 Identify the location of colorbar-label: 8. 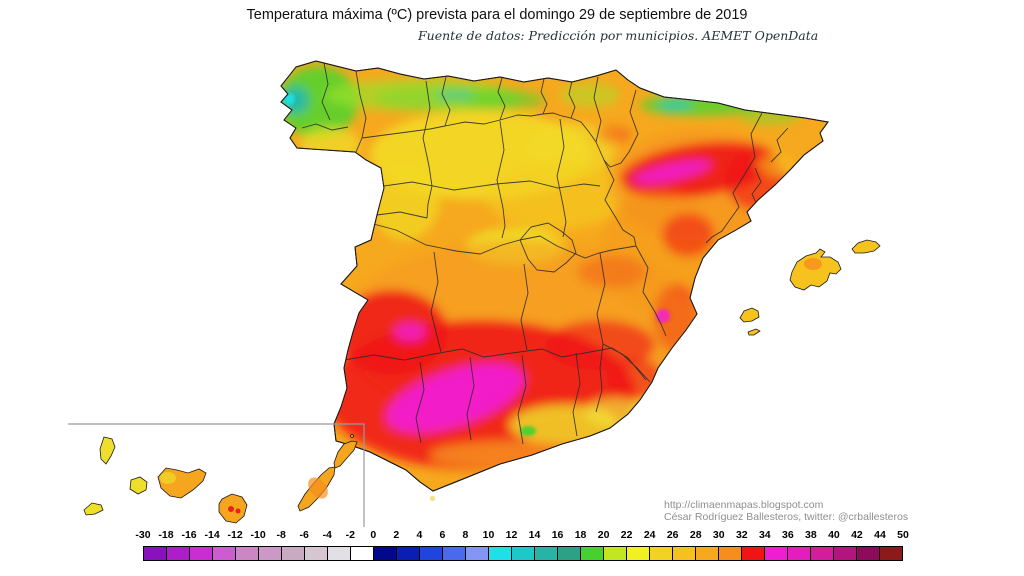
(465, 535).